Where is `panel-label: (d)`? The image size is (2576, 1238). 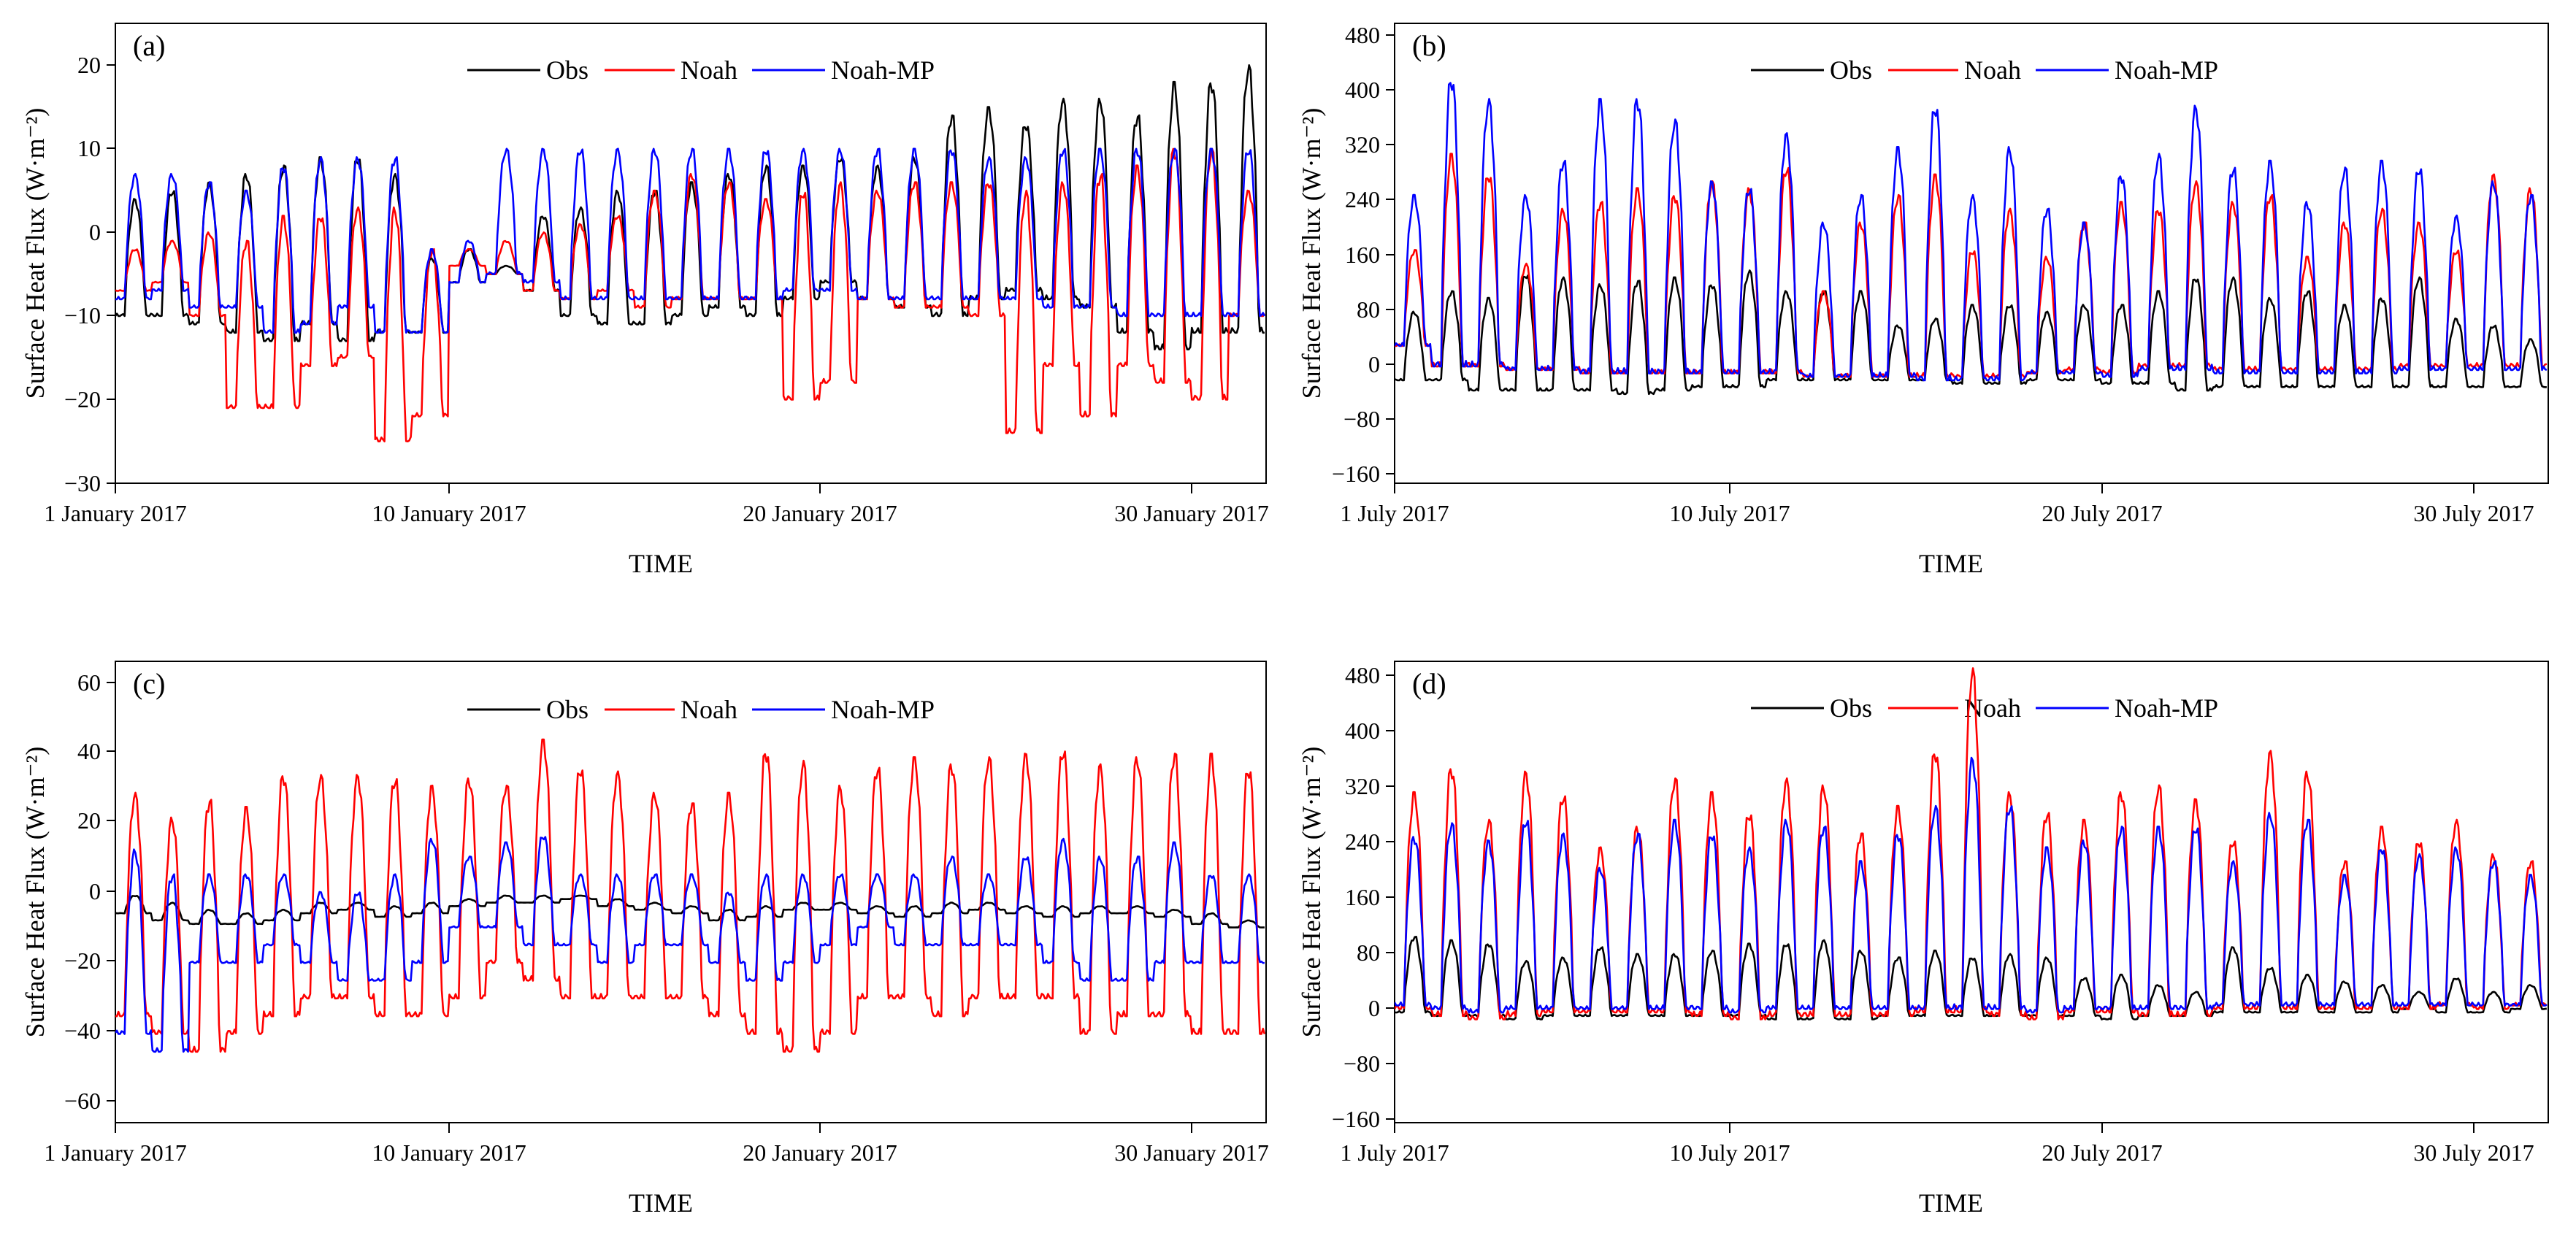 panel-label: (d) is located at coordinates (1429, 683).